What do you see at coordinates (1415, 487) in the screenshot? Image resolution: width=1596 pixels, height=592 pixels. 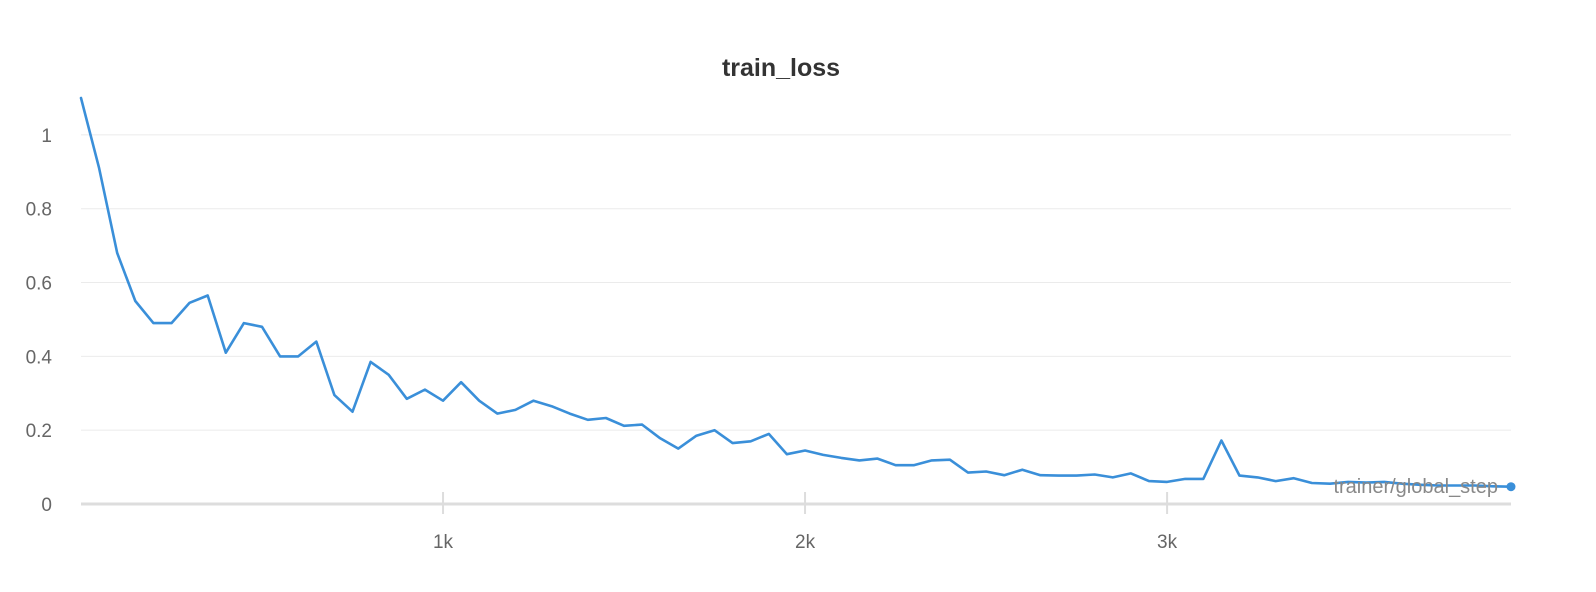 I see `x-axis-label: trainer/global_step` at bounding box center [1415, 487].